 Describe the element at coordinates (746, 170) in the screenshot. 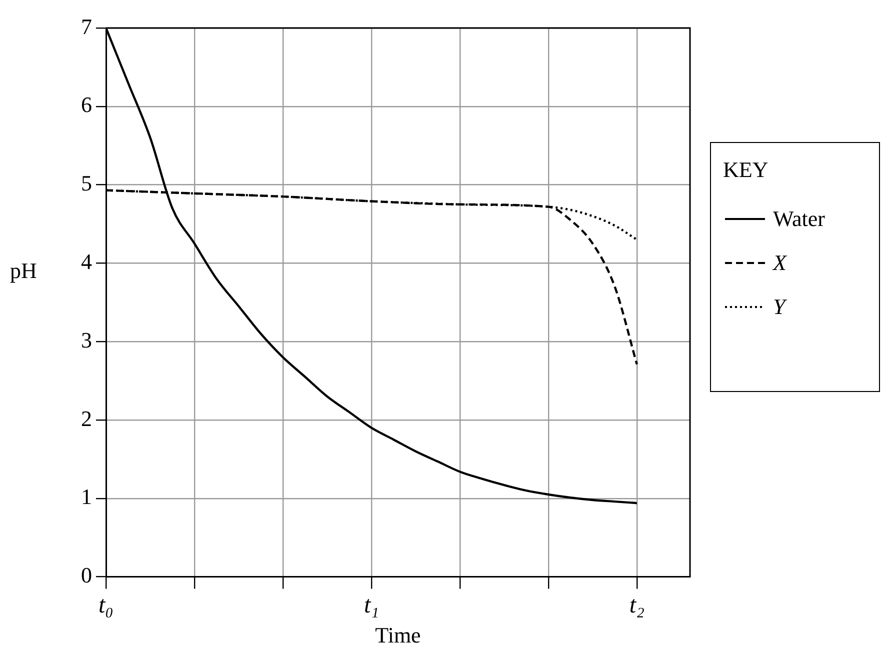

I see `legend-title: KEY` at that location.